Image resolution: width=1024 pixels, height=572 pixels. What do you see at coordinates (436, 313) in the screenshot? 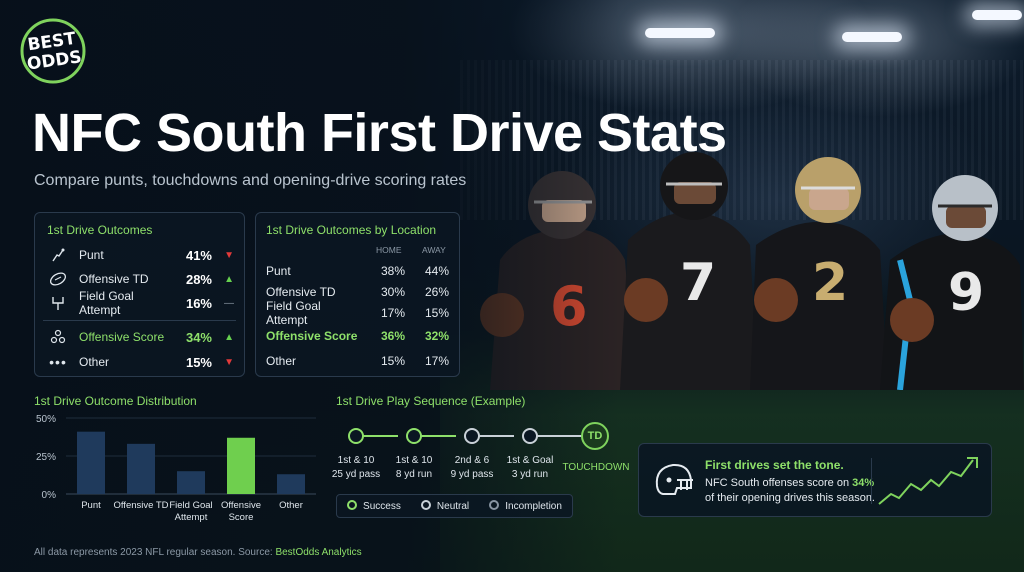
I see `away-value: 15%` at bounding box center [436, 313].